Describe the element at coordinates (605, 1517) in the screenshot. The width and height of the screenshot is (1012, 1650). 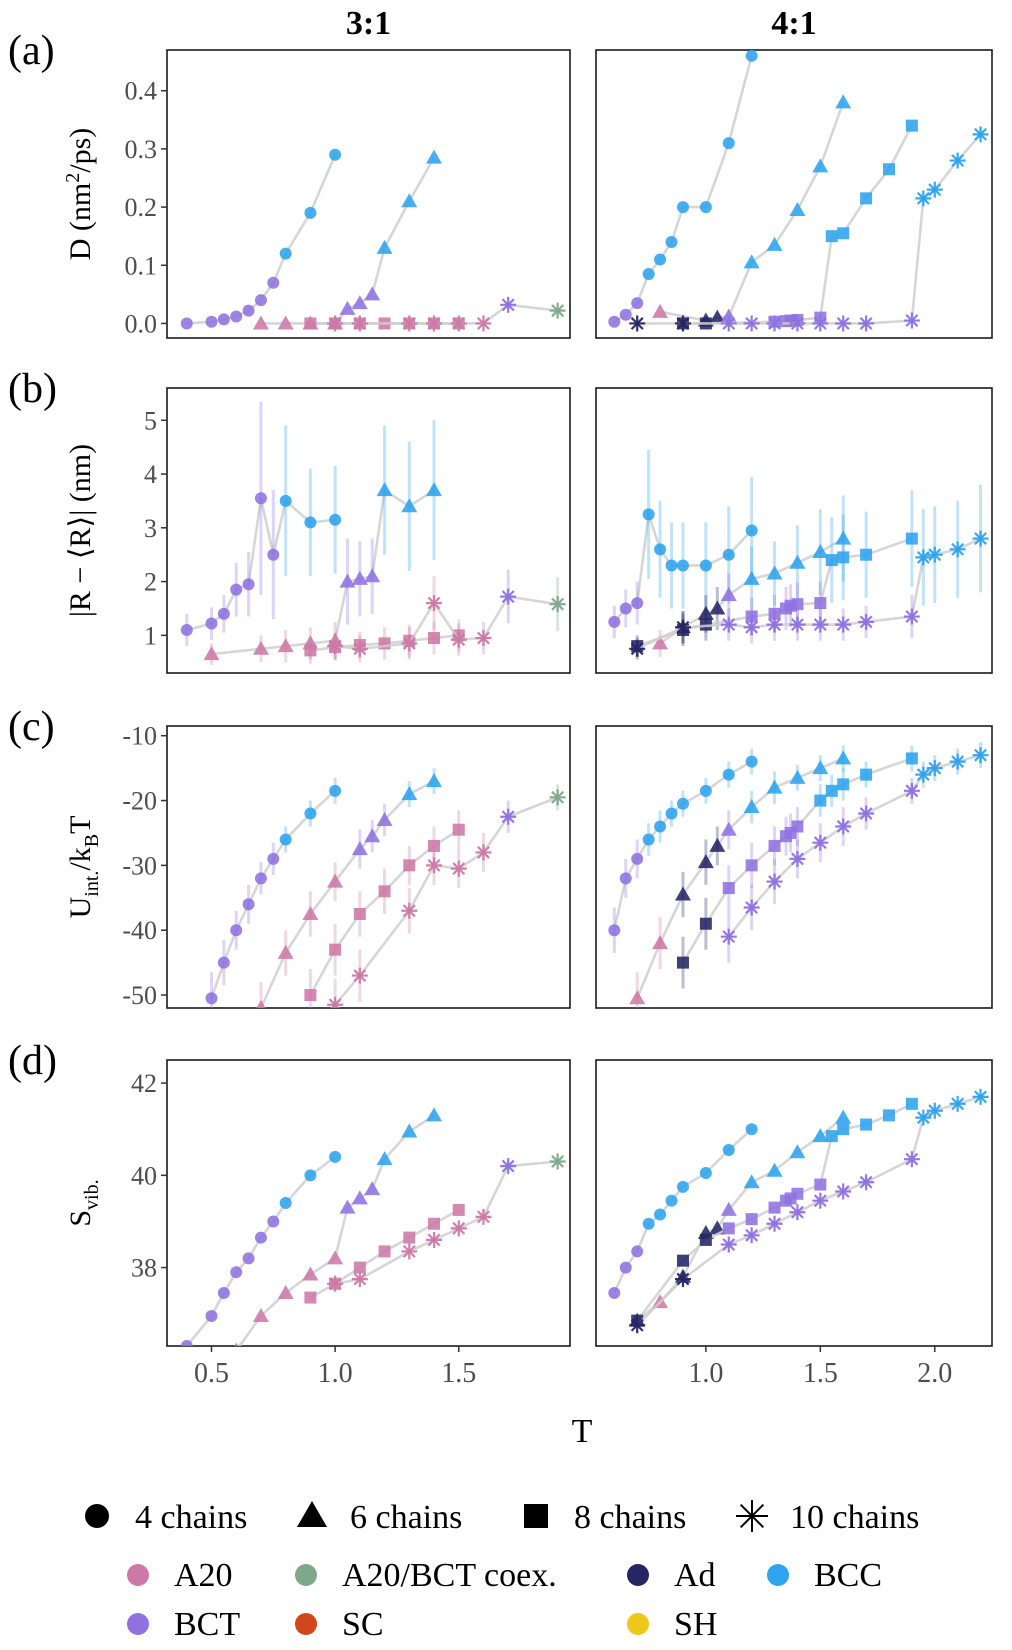
I see `legend-shape-item: 8 chains` at that location.